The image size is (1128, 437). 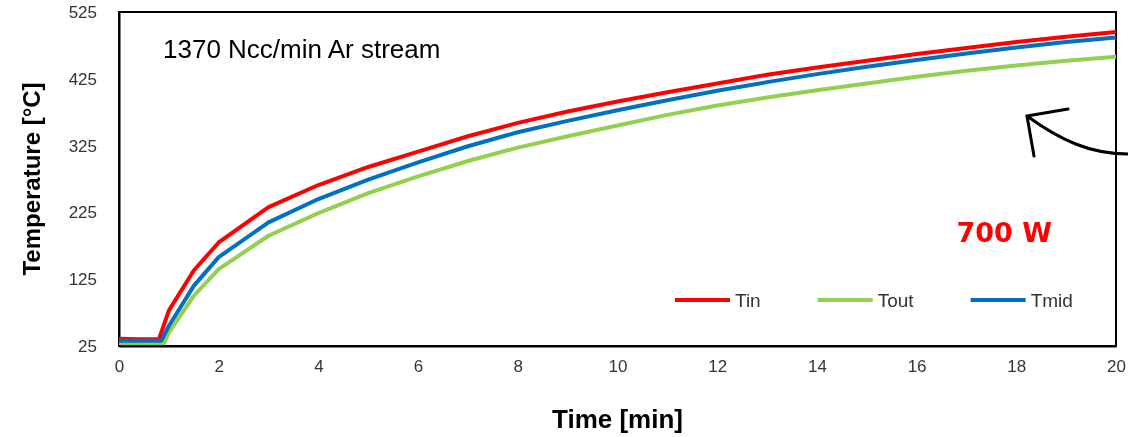 What do you see at coordinates (1017, 367) in the screenshot?
I see `x-tick-label: 18` at bounding box center [1017, 367].